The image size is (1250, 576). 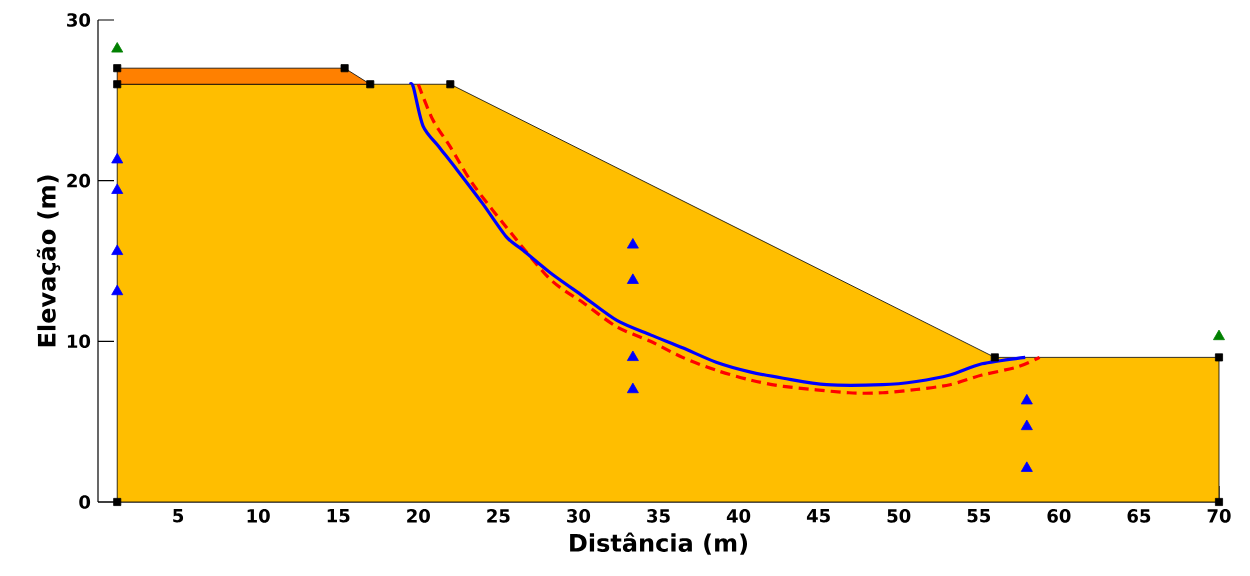 What do you see at coordinates (48, 261) in the screenshot?
I see `y-axis-title: Elevação (m)` at bounding box center [48, 261].